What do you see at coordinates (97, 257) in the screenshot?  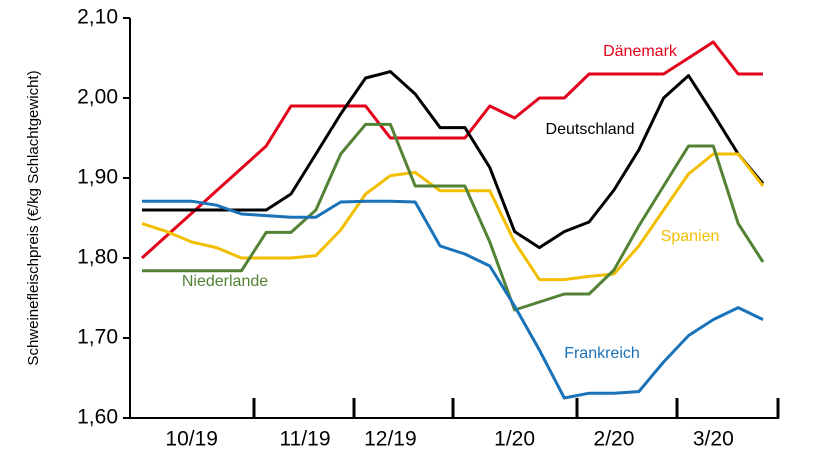 I see `y-tick-label: 1,80` at bounding box center [97, 257].